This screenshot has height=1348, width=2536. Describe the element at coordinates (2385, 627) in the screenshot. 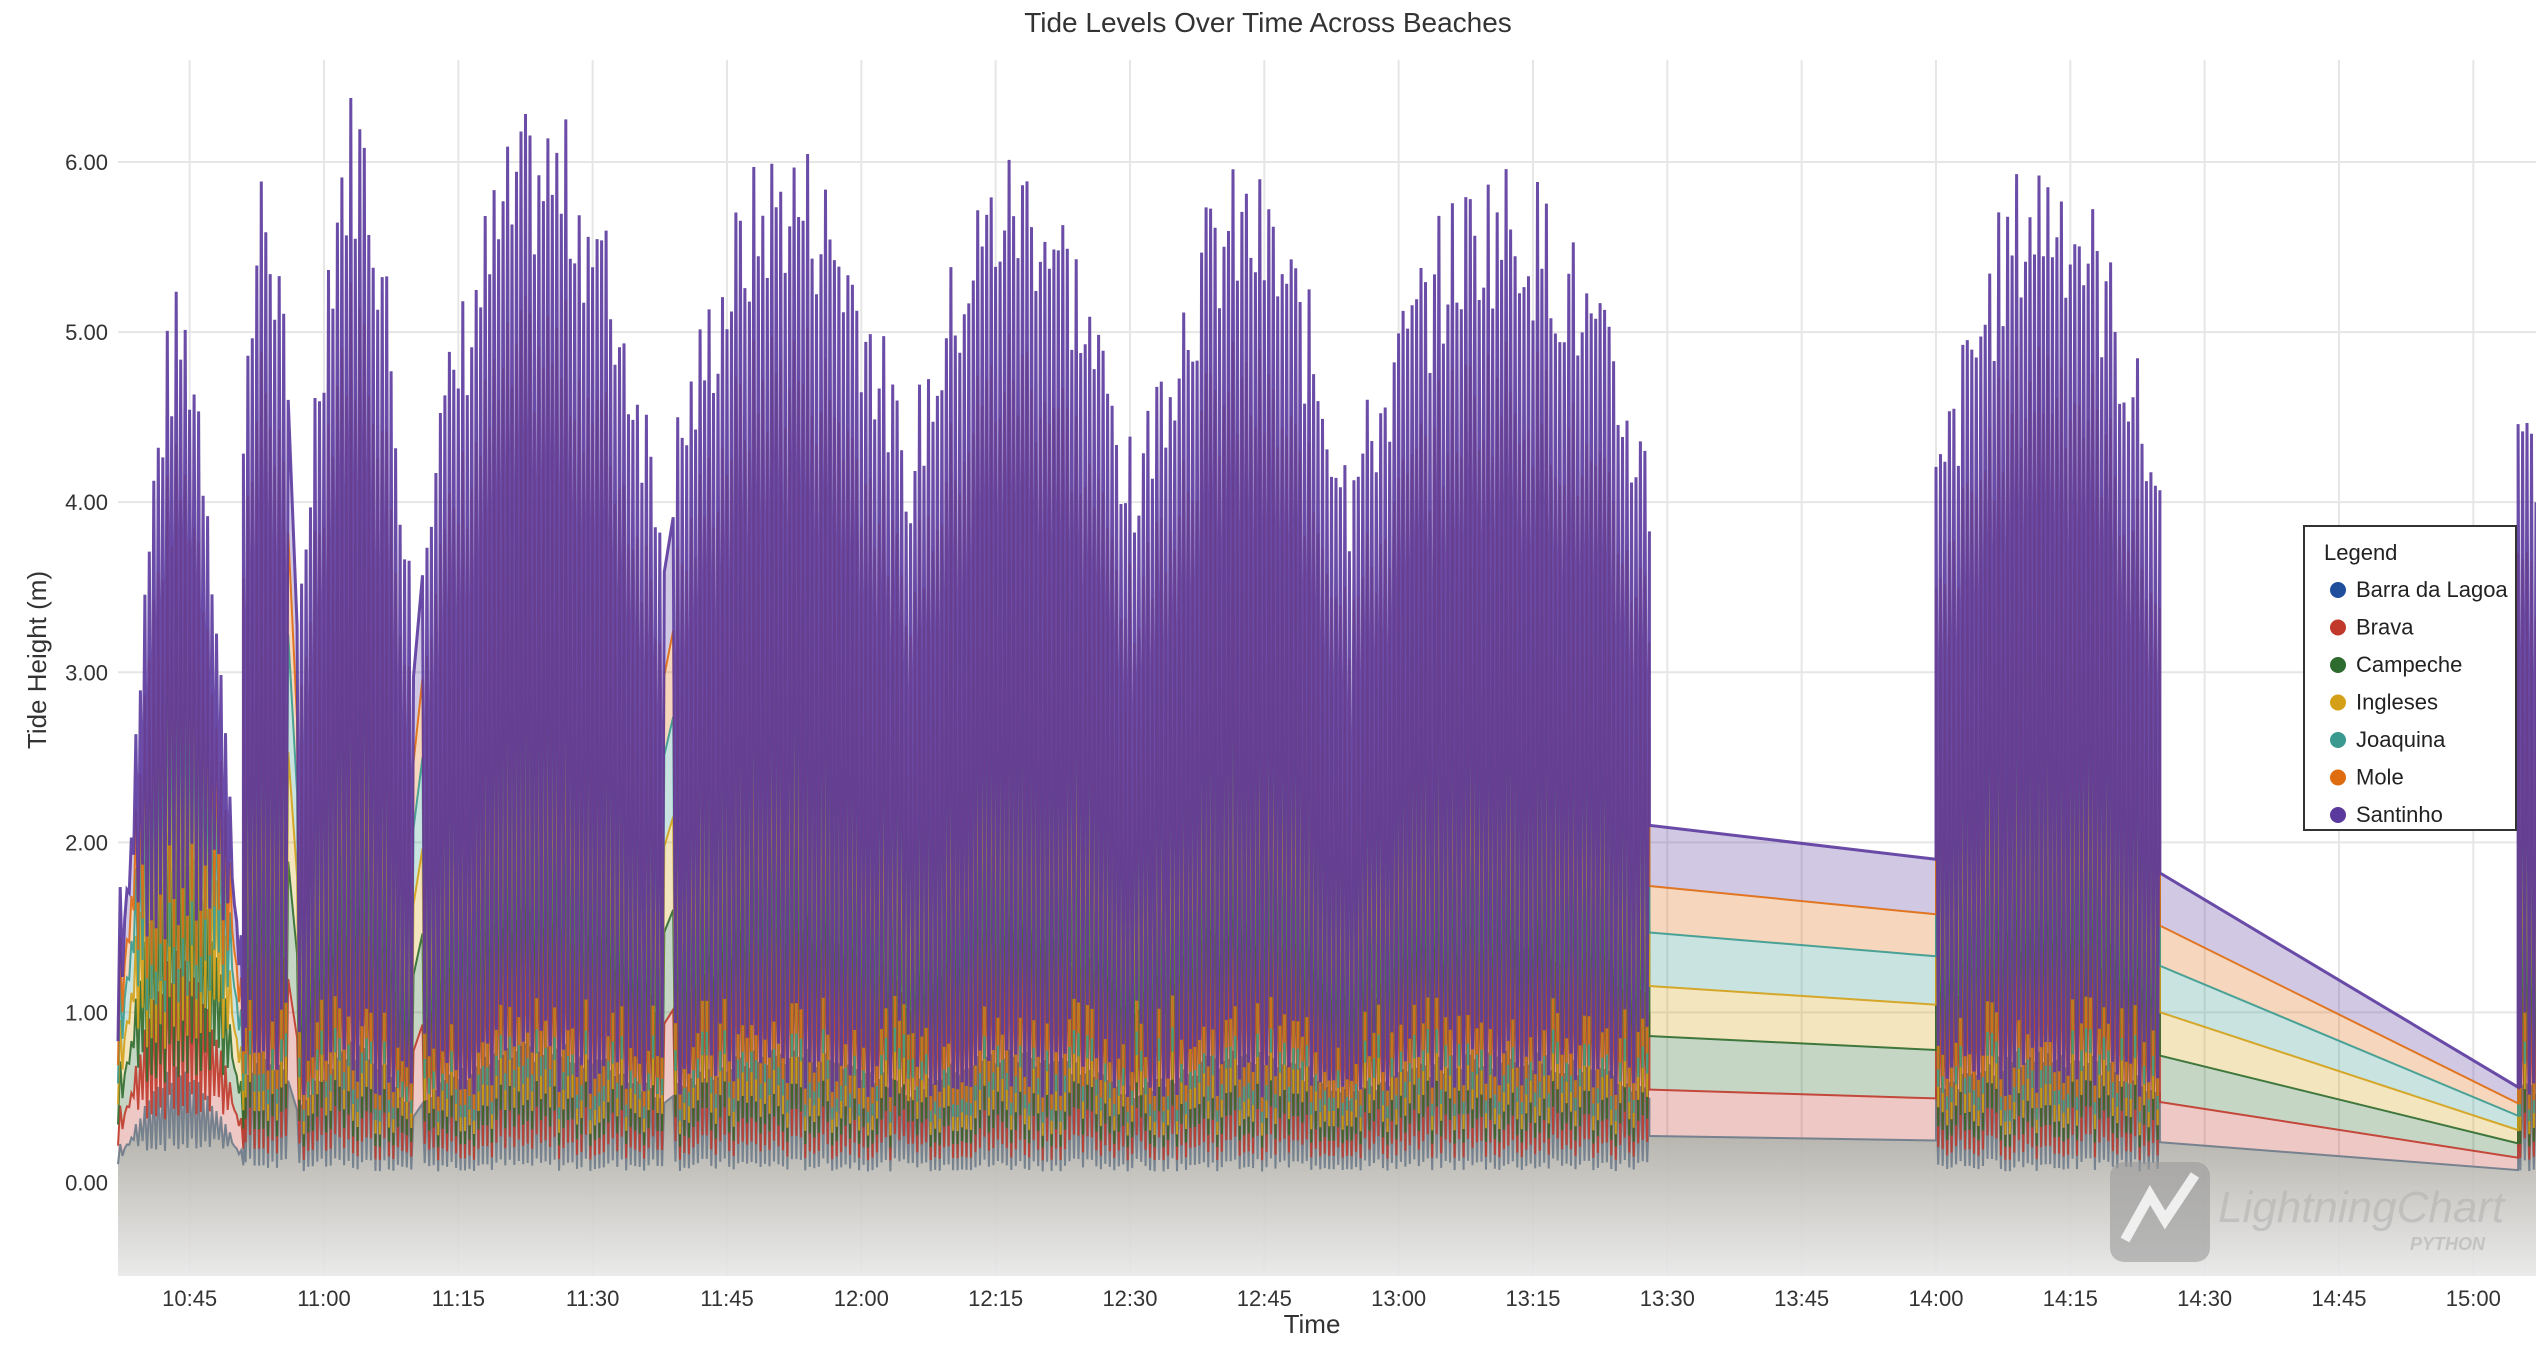

I see `legend-label: Brava` at that location.